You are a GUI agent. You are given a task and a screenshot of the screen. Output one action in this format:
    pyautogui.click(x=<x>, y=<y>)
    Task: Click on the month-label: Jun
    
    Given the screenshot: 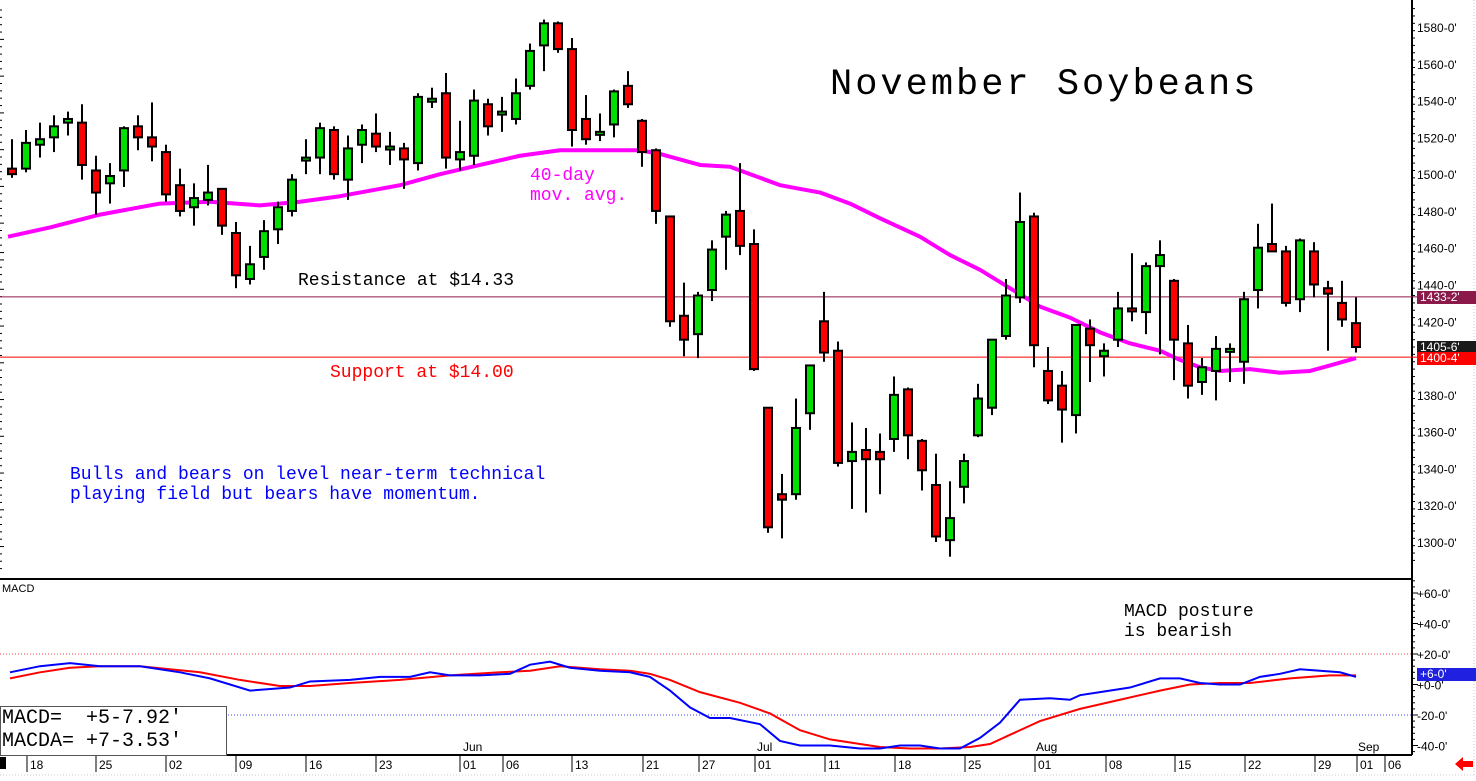 What is the action you would take?
    pyautogui.click(x=472, y=747)
    